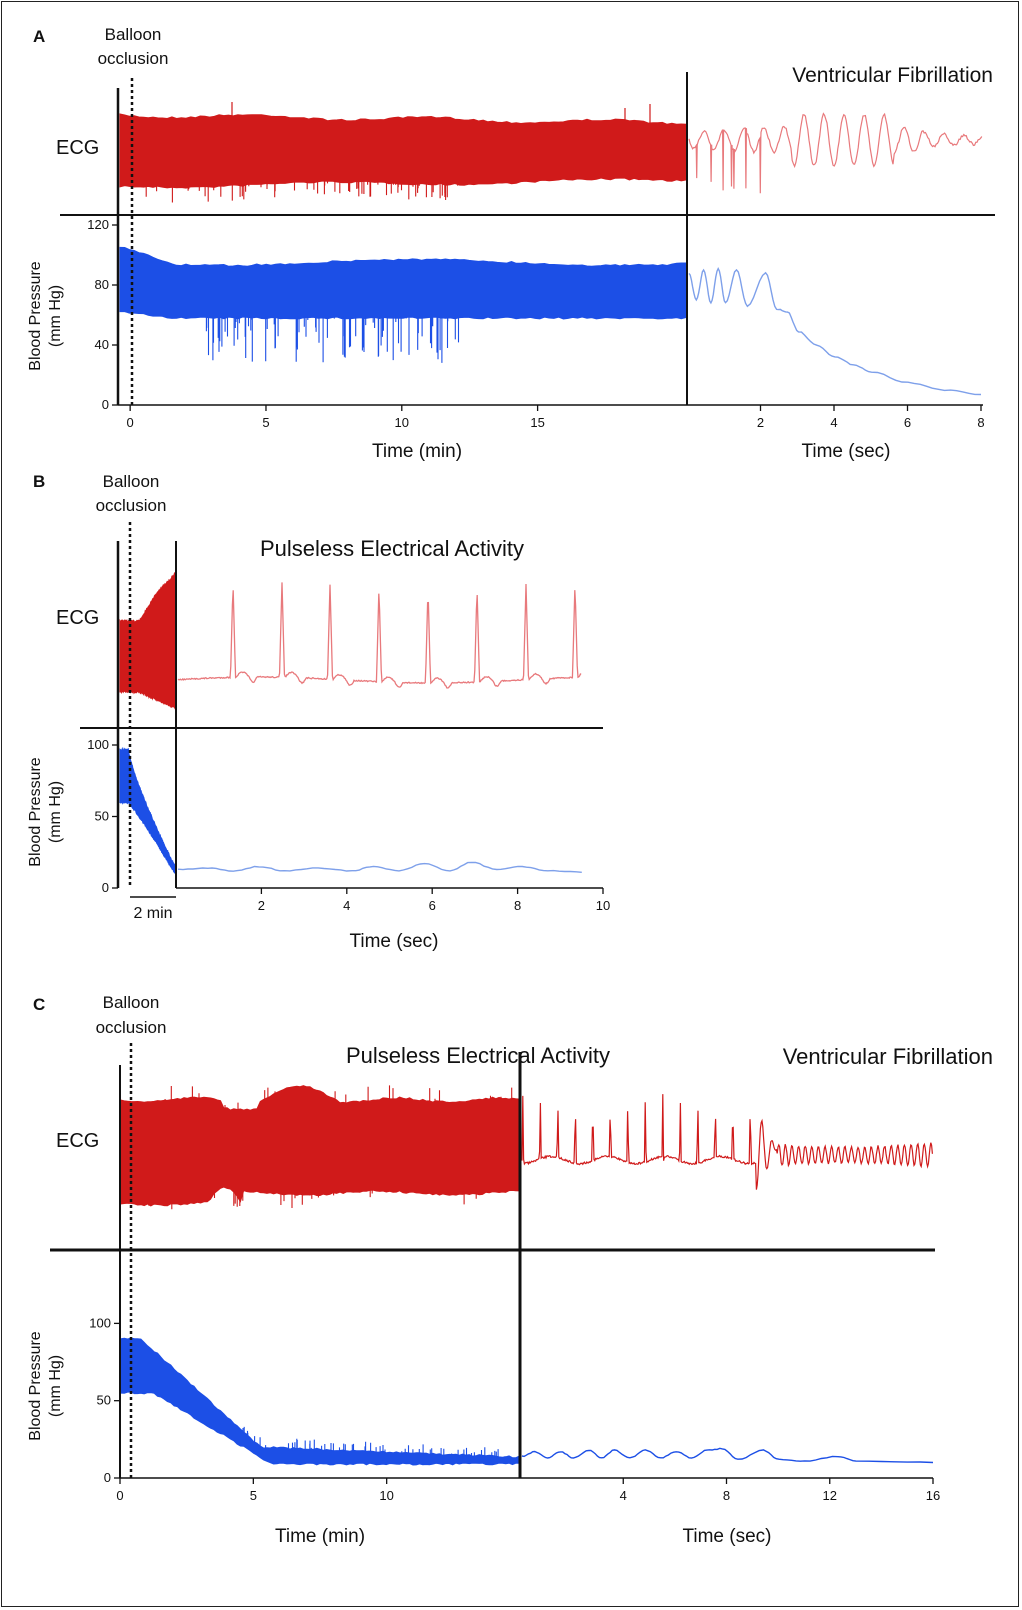 Image resolution: width=1022 pixels, height=1610 pixels. Describe the element at coordinates (726, 1536) in the screenshot. I see `panel-c-xlabel-sec: Time (sec)` at that location.